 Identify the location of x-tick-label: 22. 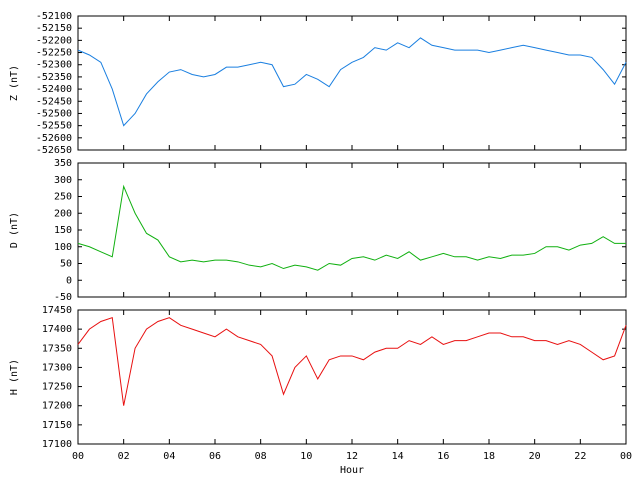
(580, 456).